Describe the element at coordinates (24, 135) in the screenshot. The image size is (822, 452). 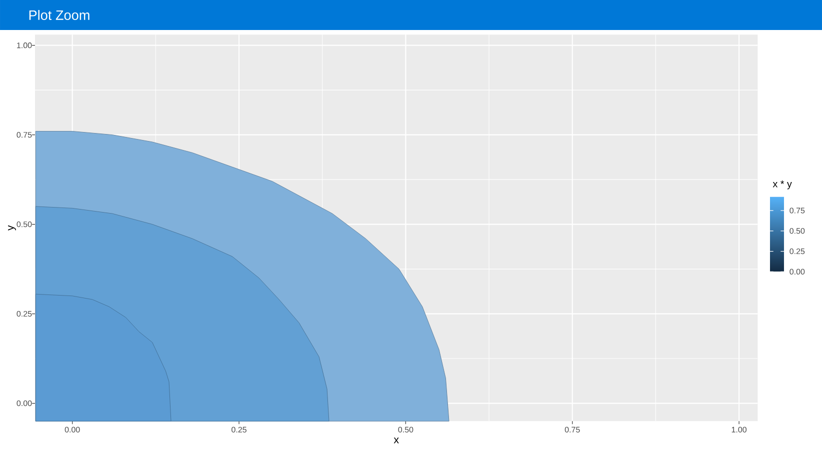
I see `y-tick-label: 0.75` at that location.